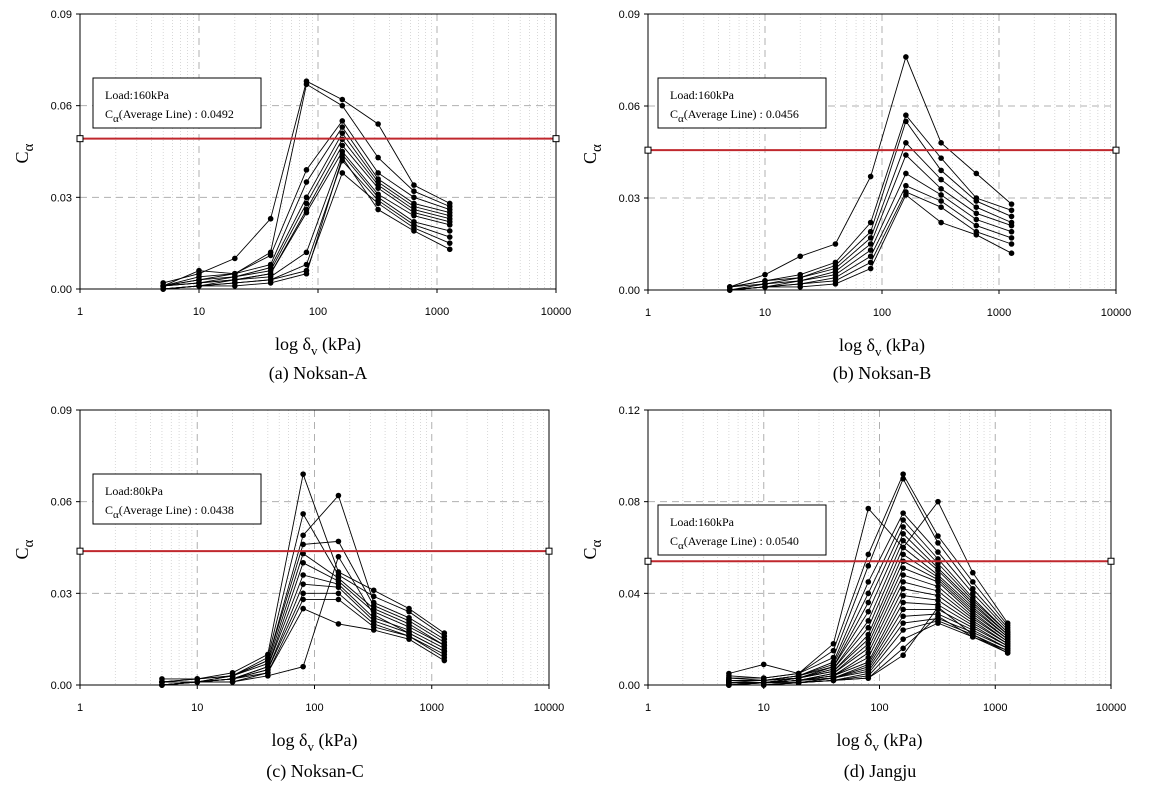 The image size is (1149, 789). What do you see at coordinates (137, 95) in the screenshot?
I see `legend-load: Load:160kPa` at bounding box center [137, 95].